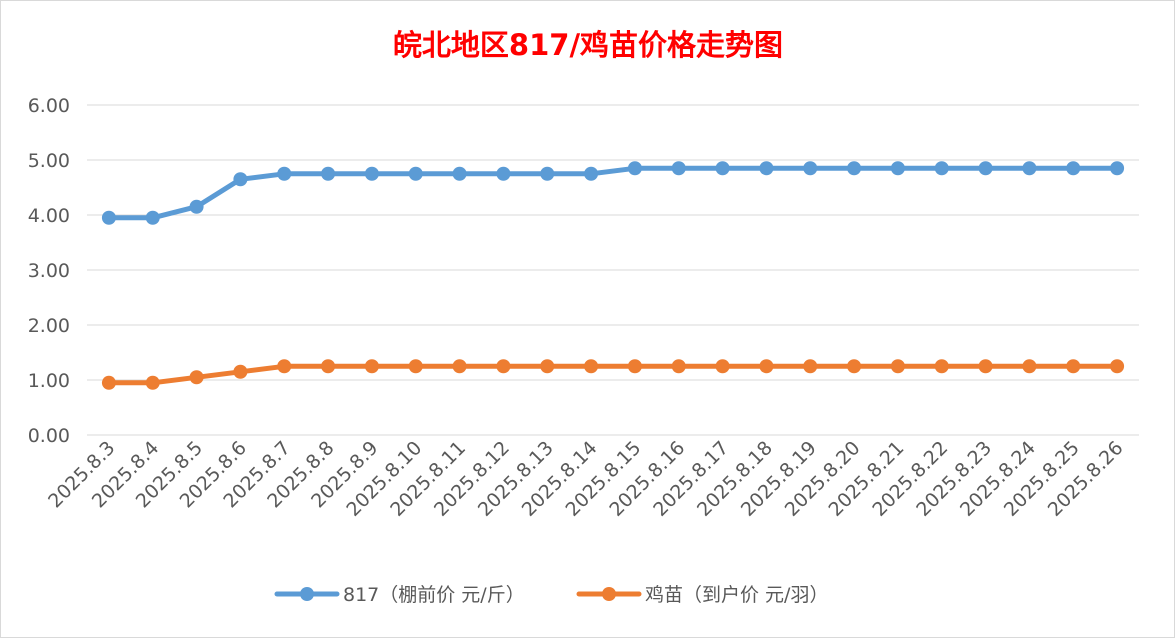 The height and width of the screenshot is (639, 1175). I want to click on y-tick-label: 3.00, so click(49, 271).